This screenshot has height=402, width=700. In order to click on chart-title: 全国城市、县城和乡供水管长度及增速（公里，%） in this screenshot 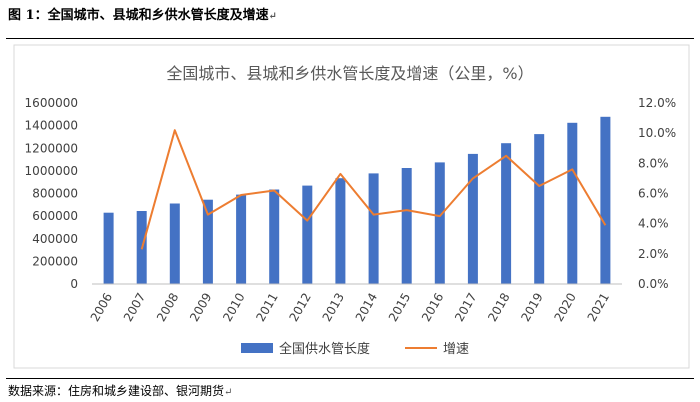, I will do `click(349, 73)`.